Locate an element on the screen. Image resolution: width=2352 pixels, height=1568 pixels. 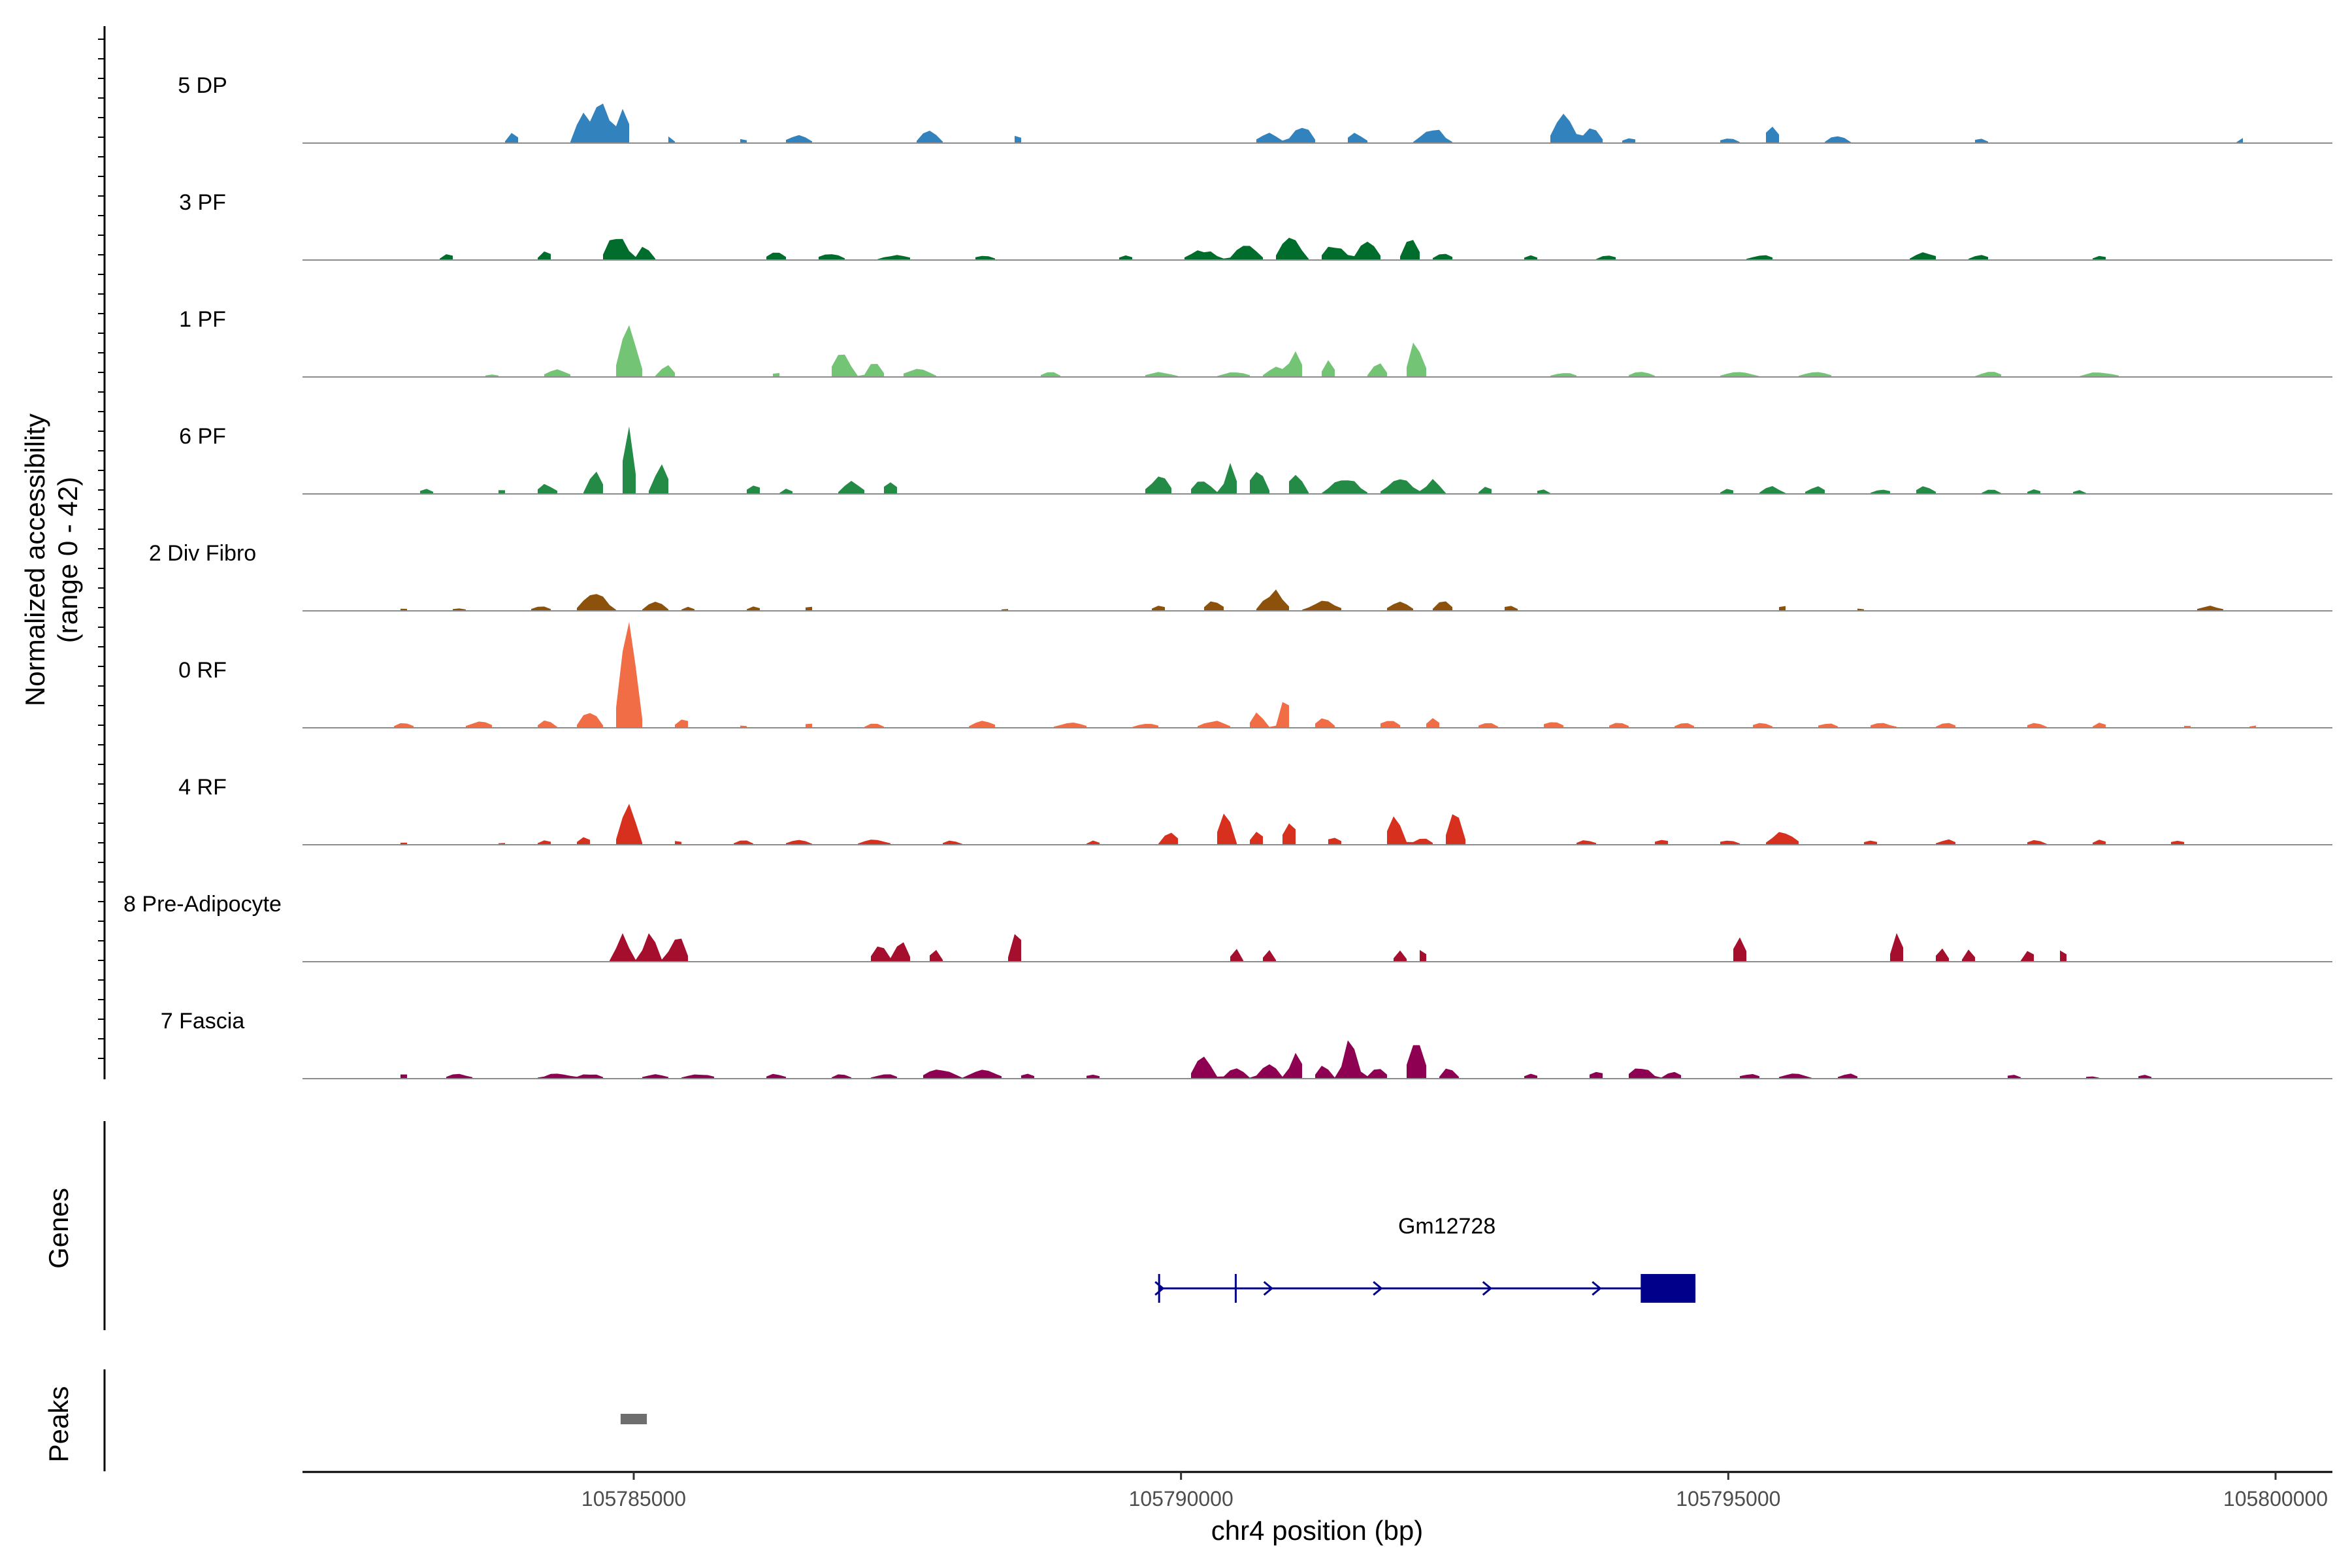
coverage-track: 3 PF is located at coordinates (1255, 225).